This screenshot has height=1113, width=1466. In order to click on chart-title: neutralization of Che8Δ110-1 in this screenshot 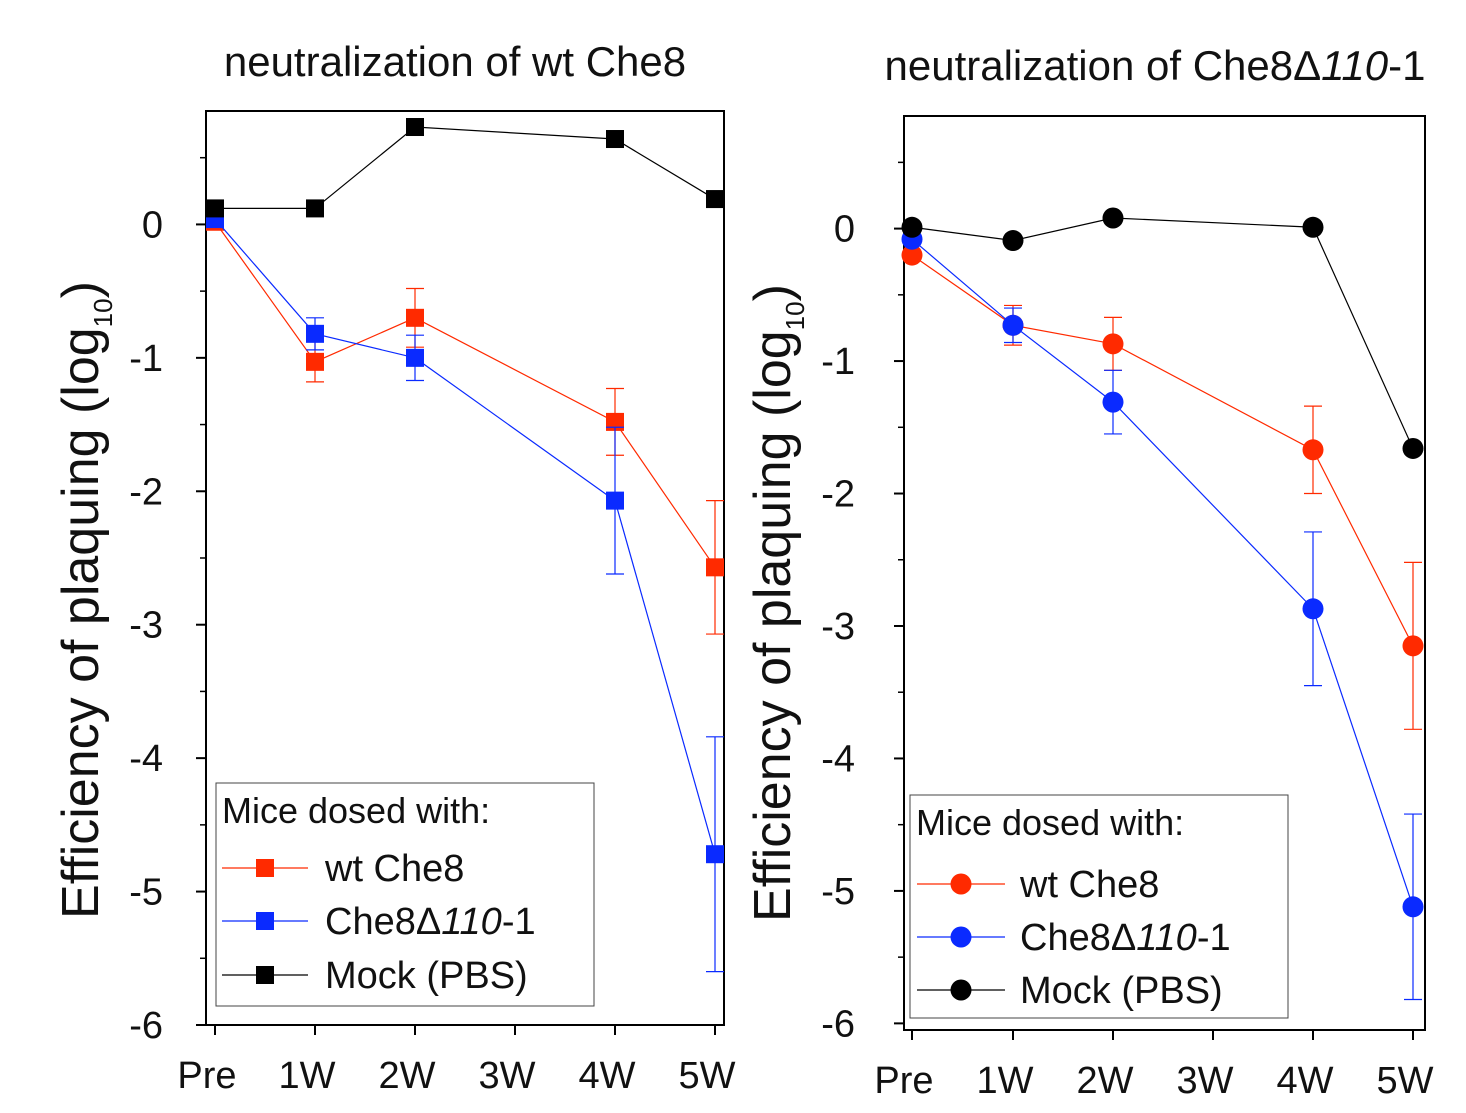, I will do `click(1155, 65)`.